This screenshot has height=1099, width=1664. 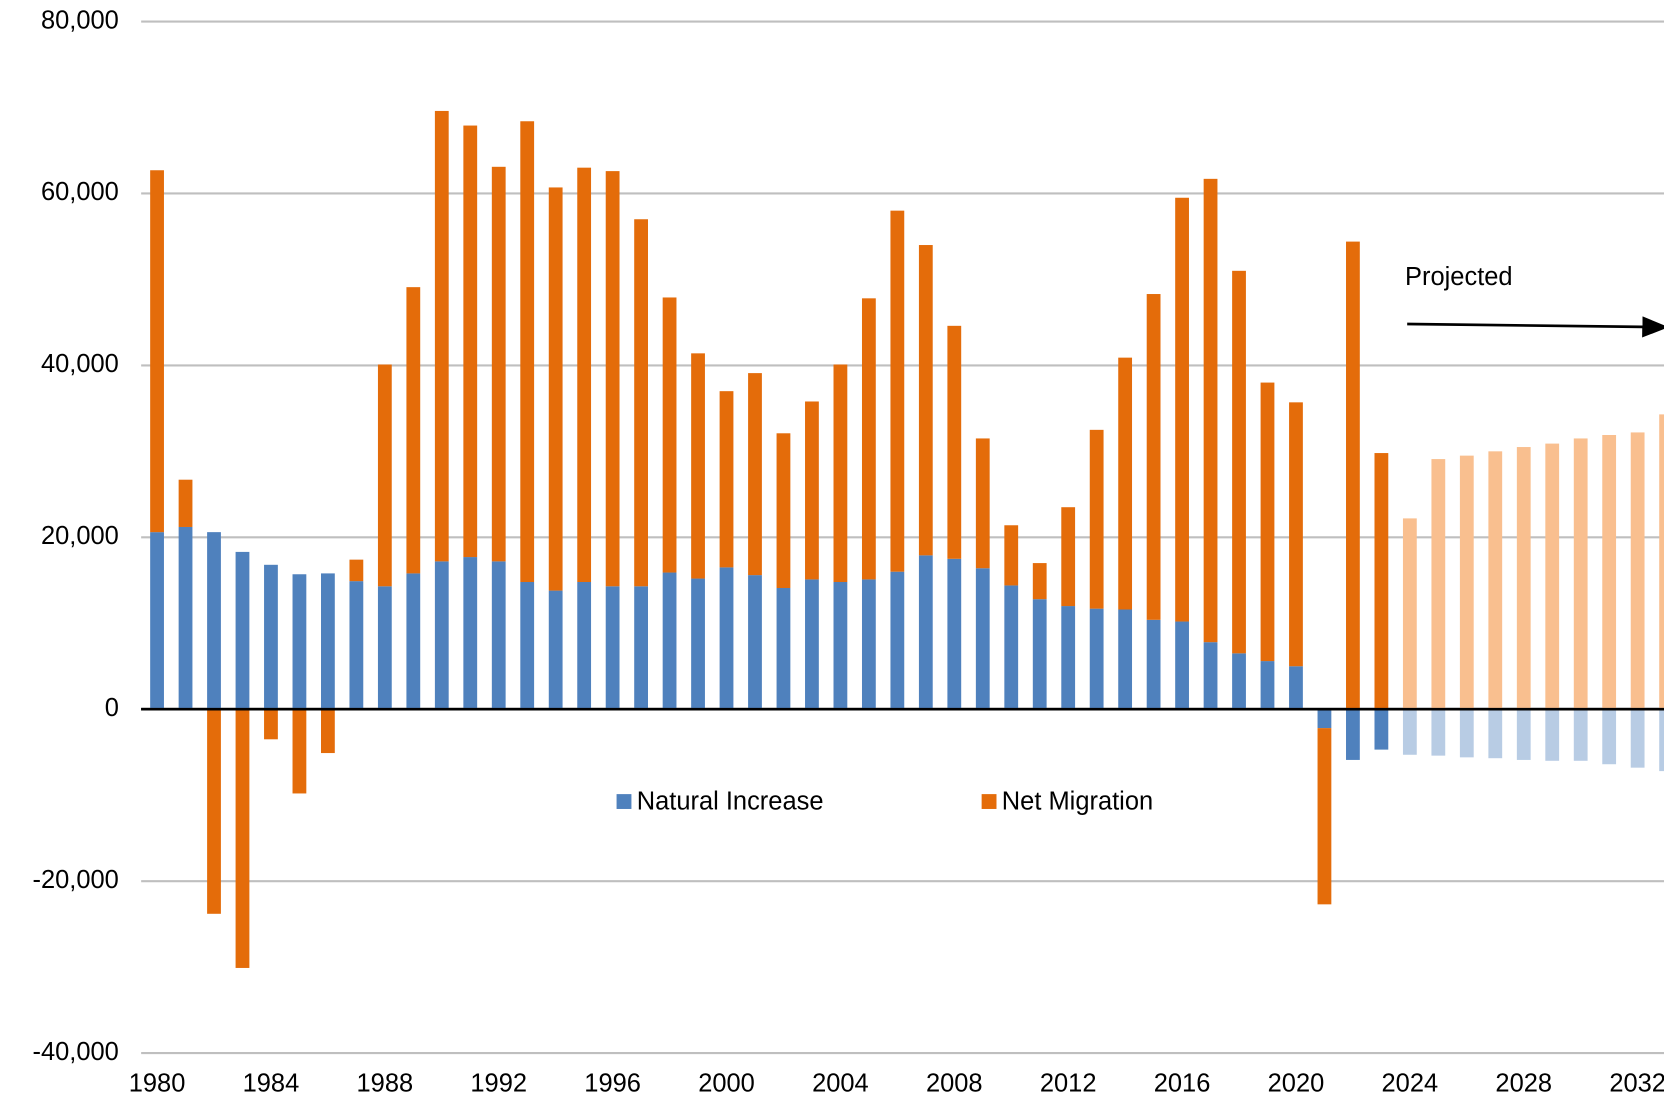 I want to click on x-tick-label: 2000, so click(x=726, y=1084).